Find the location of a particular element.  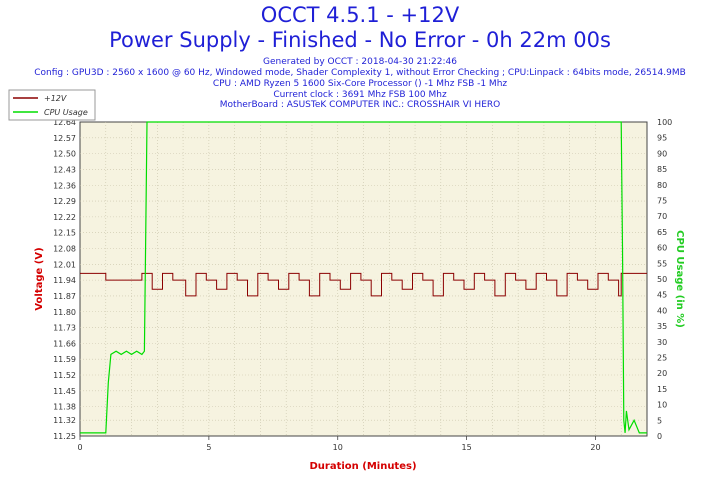

y-tick-label: 12.43 is located at coordinates (64, 169).